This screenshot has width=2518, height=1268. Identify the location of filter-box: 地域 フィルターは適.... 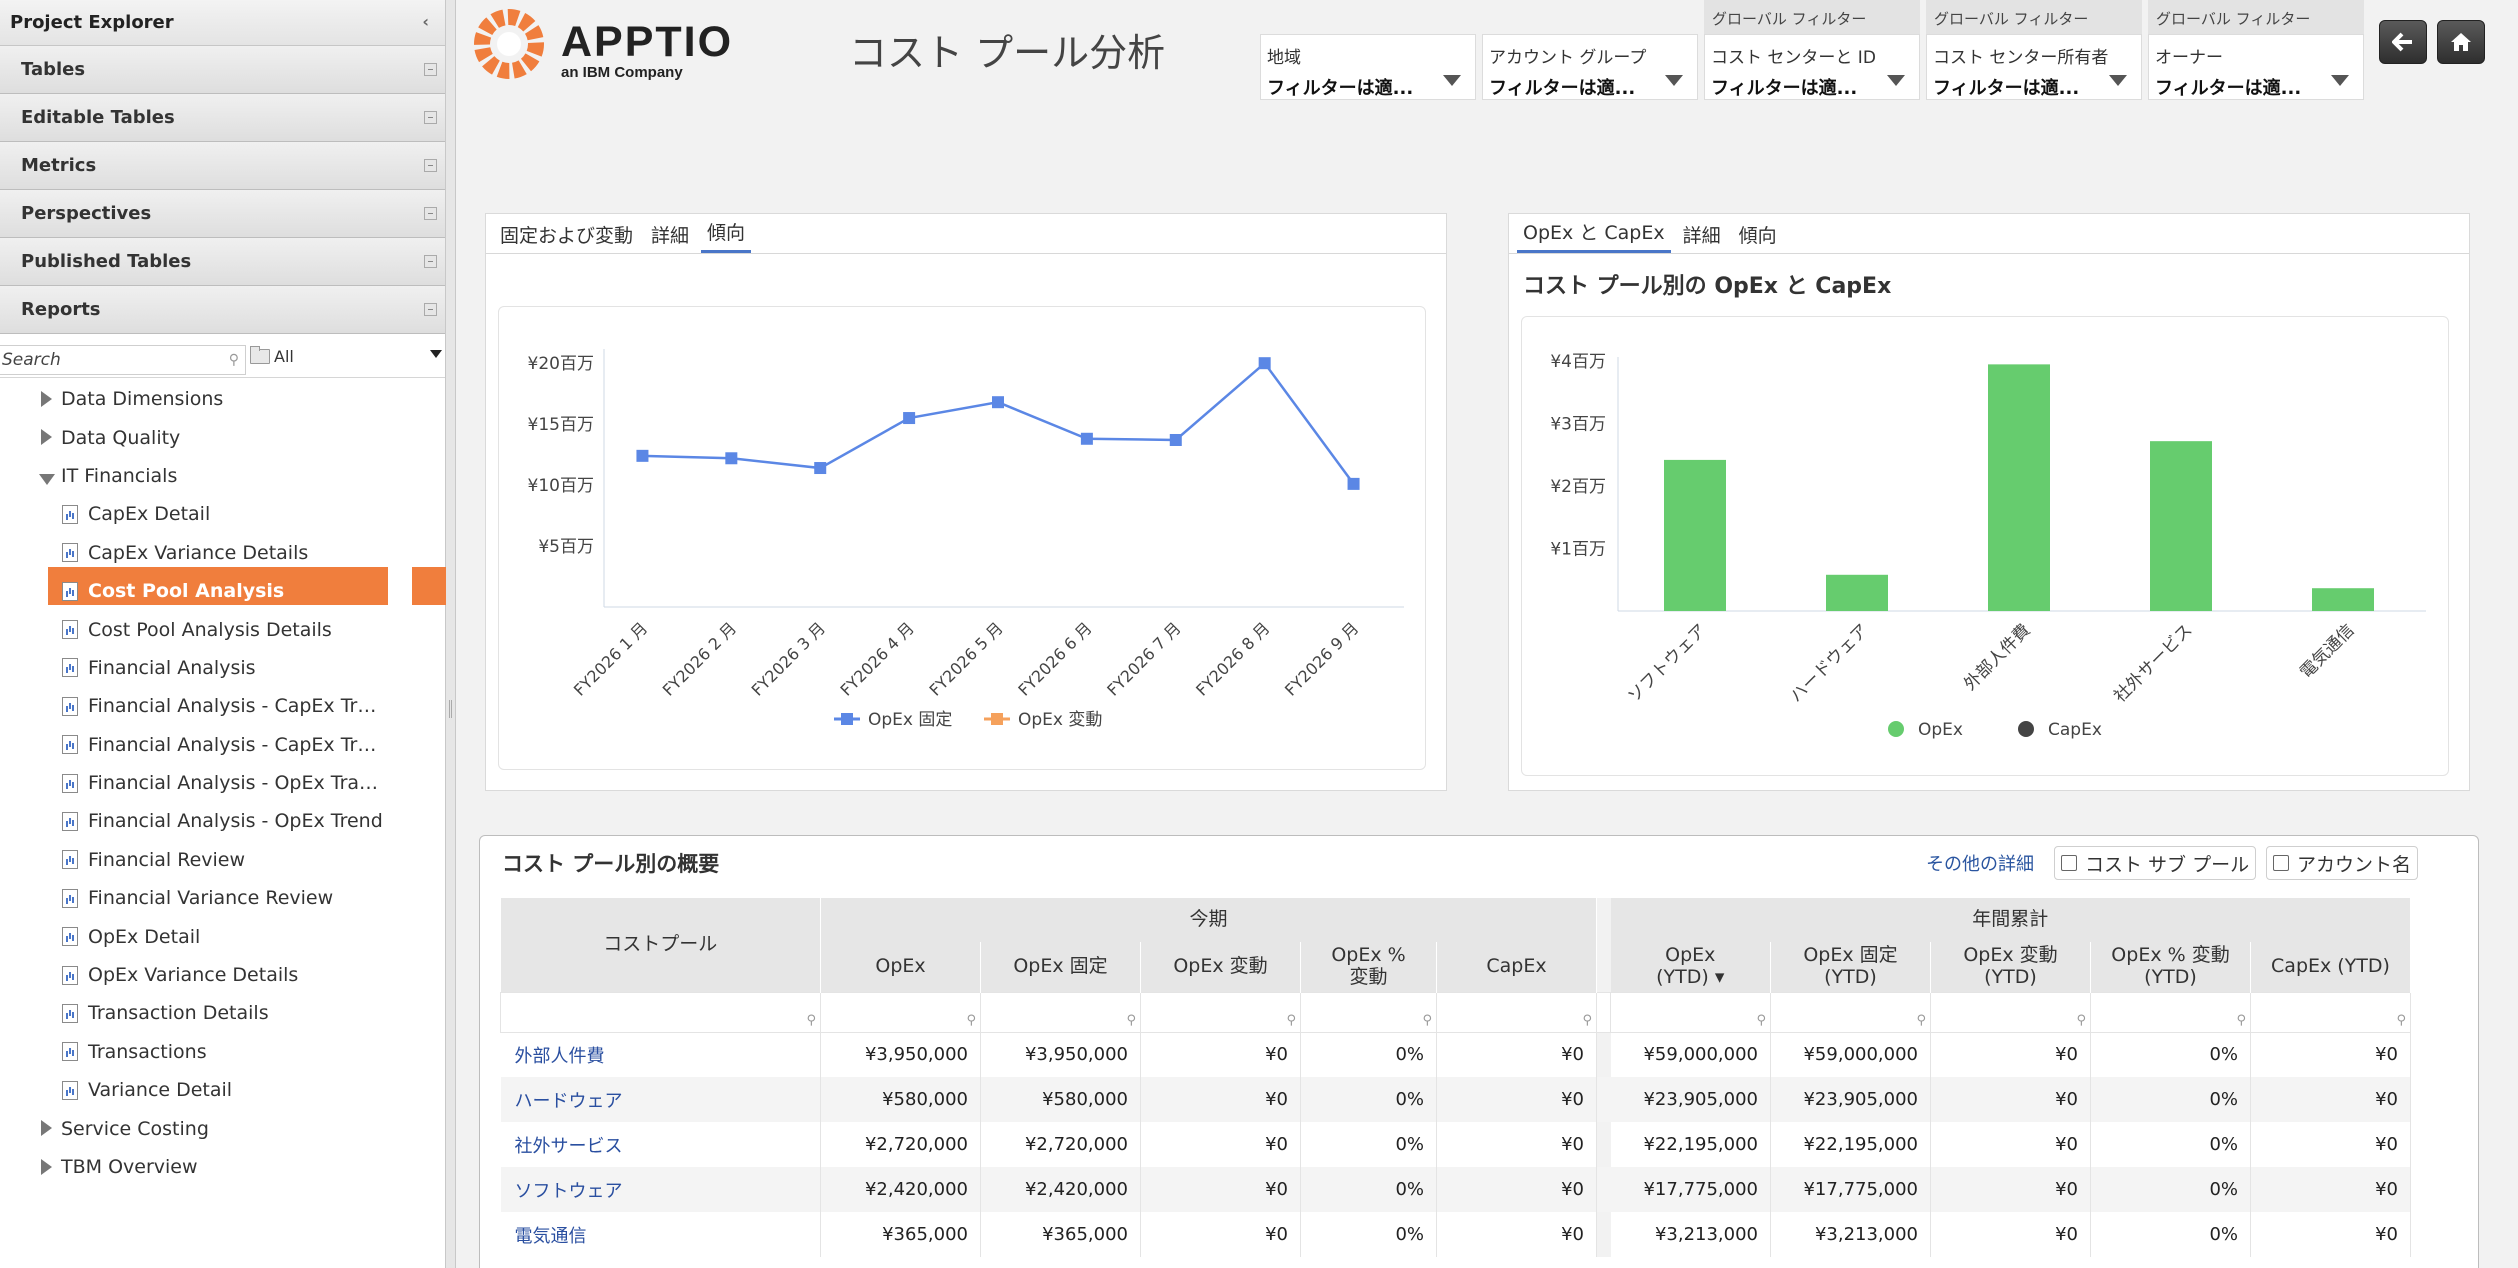
(1368, 67).